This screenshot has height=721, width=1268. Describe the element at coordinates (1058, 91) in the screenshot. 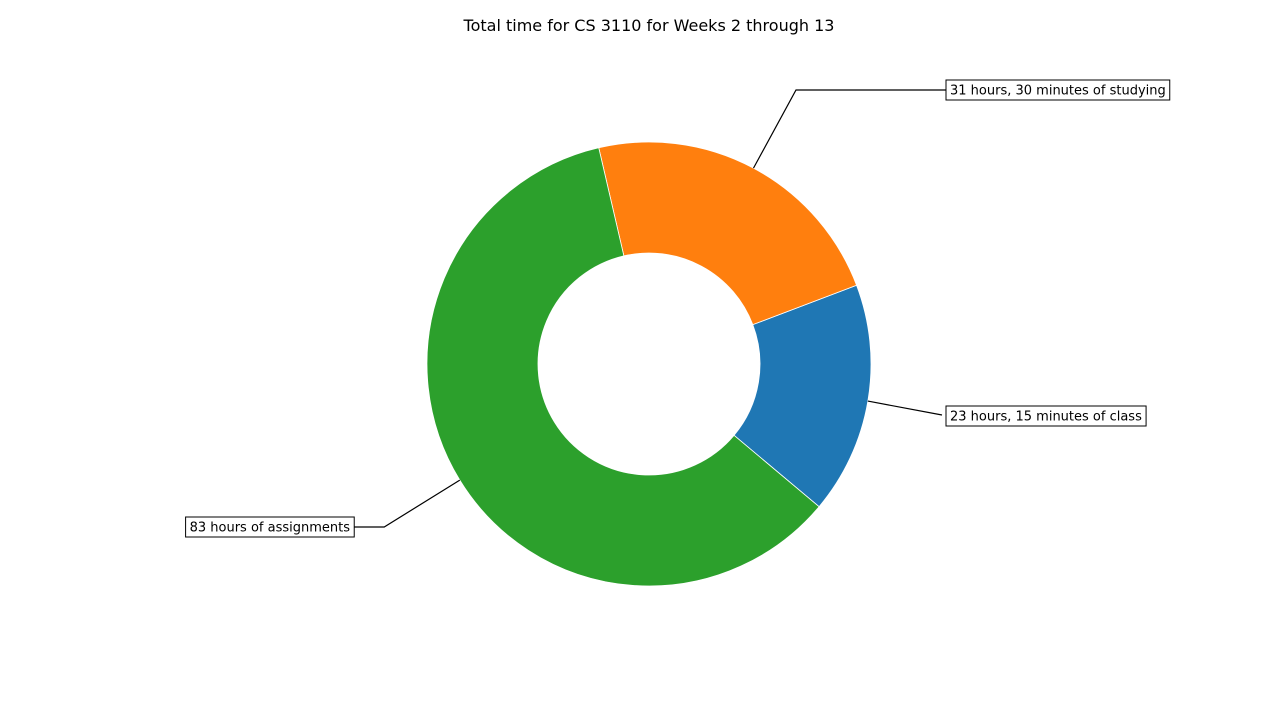

I see `slice-label: 31 hours, 30 minutes of studying` at that location.